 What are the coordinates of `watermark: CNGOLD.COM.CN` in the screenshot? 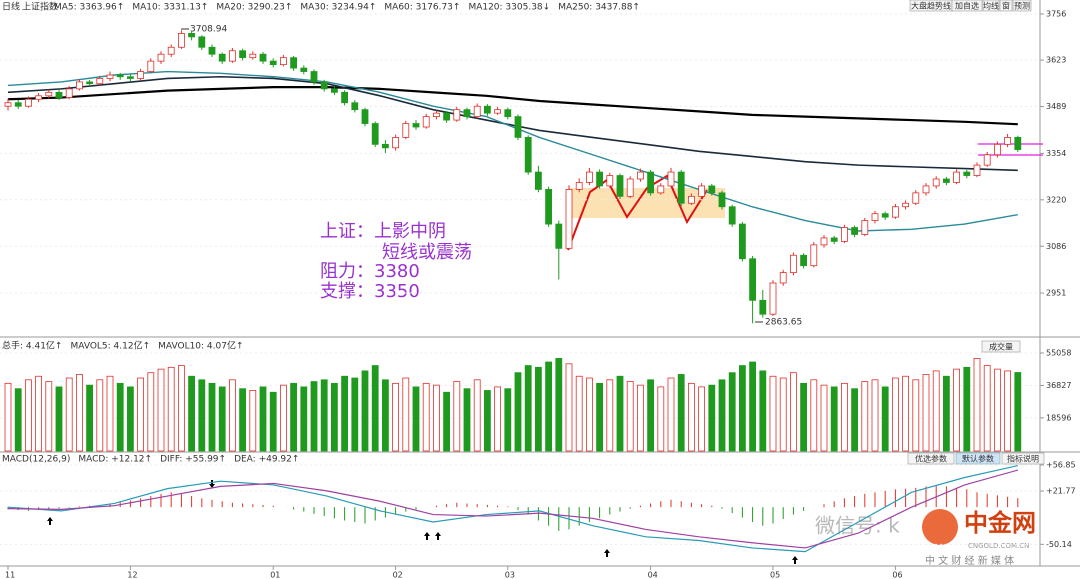 It's located at (998, 546).